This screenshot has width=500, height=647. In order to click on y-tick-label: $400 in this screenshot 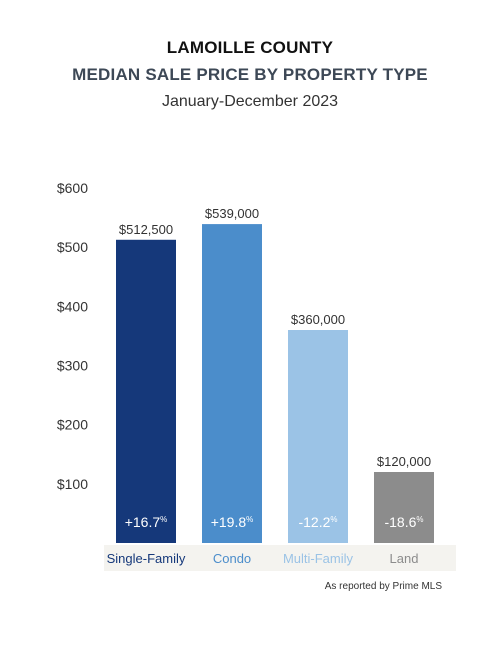, I will do `click(72, 306)`.